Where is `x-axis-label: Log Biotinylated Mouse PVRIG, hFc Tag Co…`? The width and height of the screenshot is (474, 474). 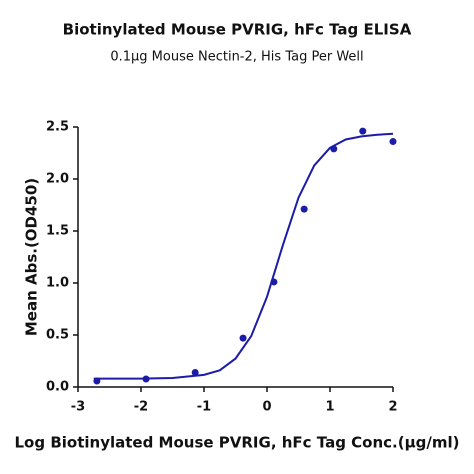
x-axis-label: Log Biotinylated Mouse PVRIG, hFc Tag Co… is located at coordinates (237, 443).